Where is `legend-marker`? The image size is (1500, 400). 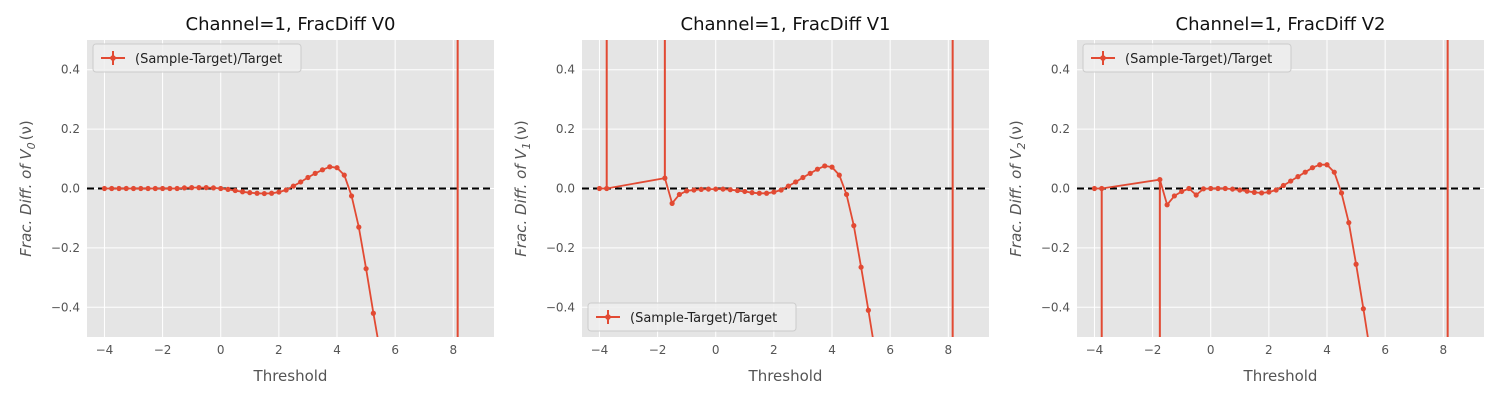 legend-marker is located at coordinates (608, 317).